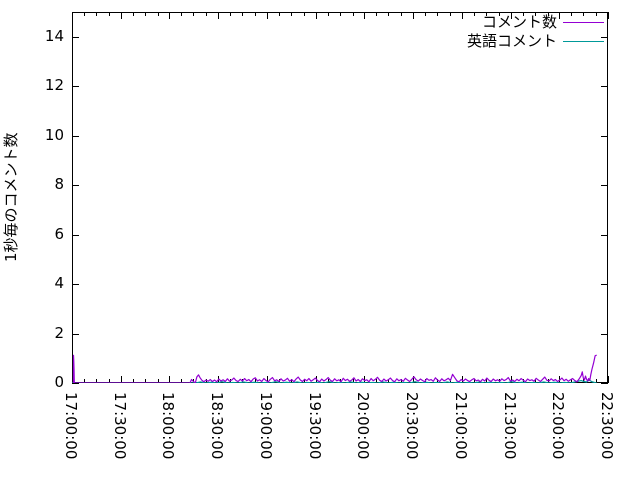 This screenshot has width=640, height=480. What do you see at coordinates (54, 134) in the screenshot?
I see `y-tick-label: 10` at bounding box center [54, 134].